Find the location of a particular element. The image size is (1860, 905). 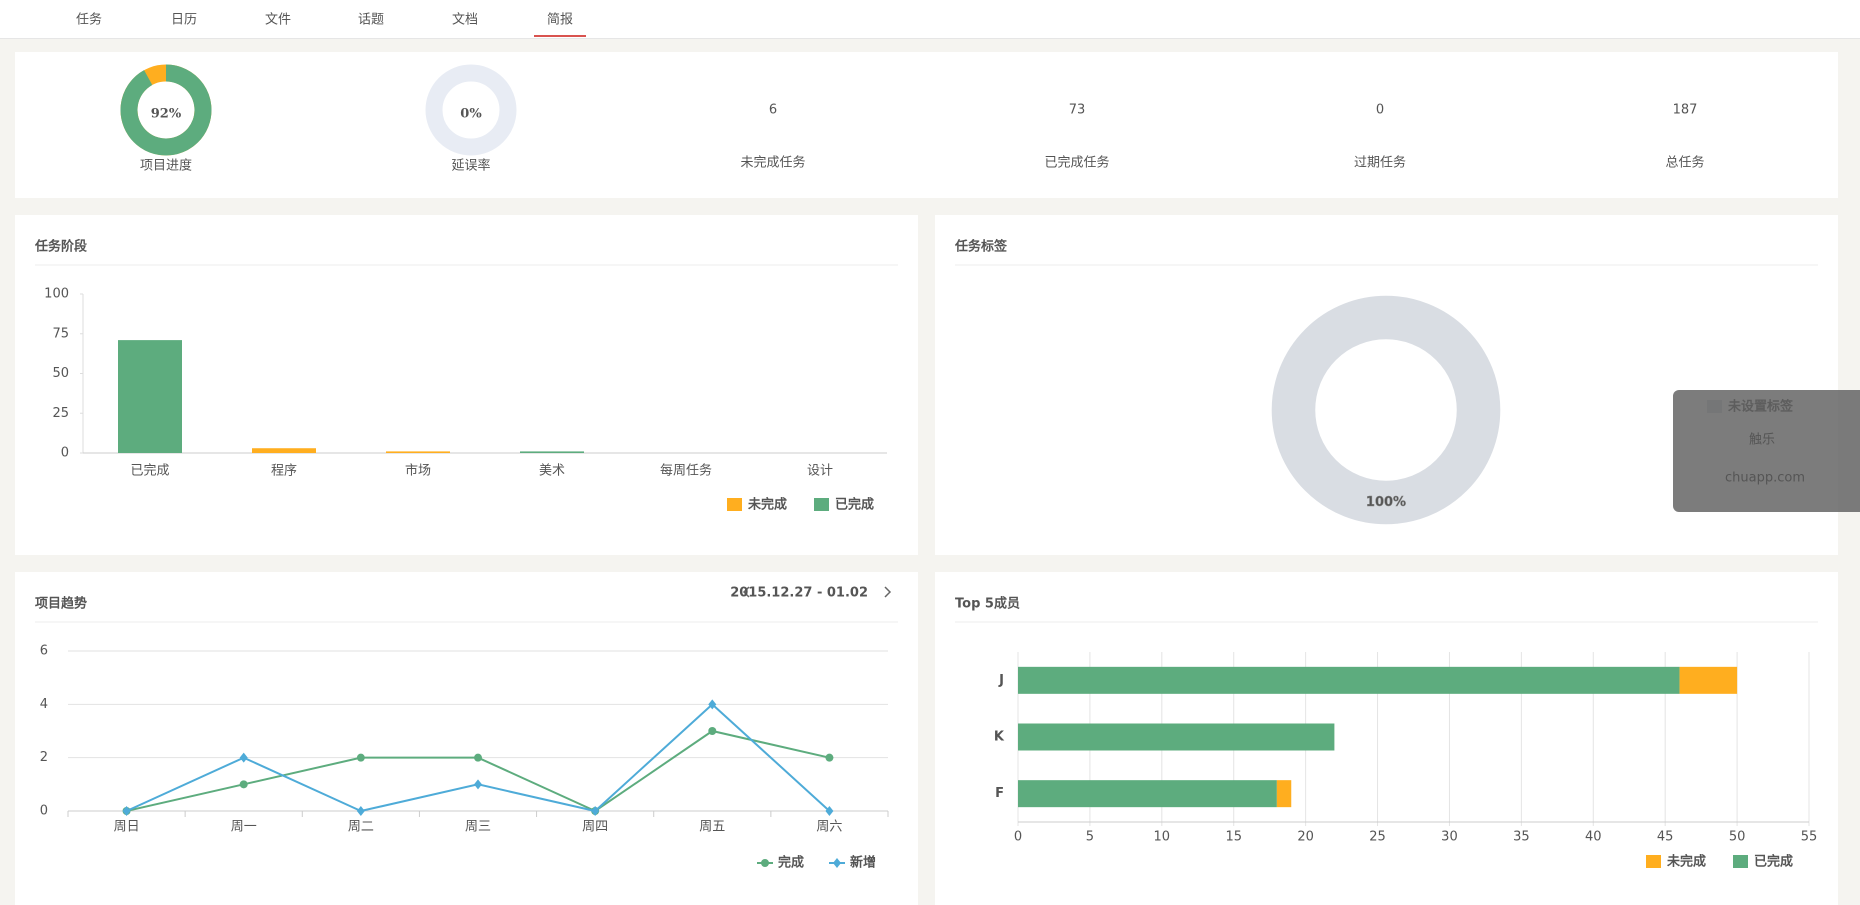

x-tick-label: 周一 is located at coordinates (244, 827).